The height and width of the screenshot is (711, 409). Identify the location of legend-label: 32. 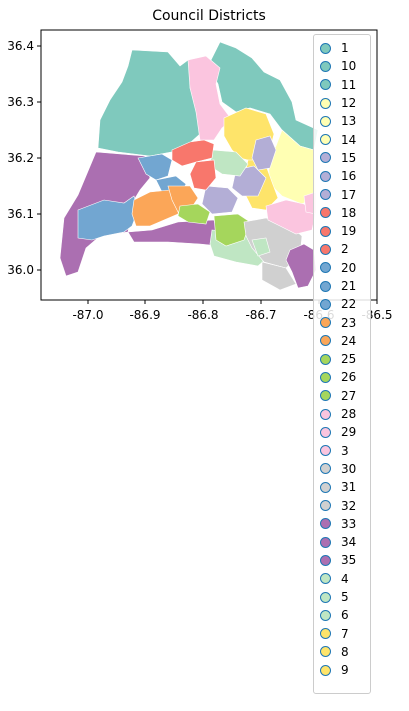
(349, 505).